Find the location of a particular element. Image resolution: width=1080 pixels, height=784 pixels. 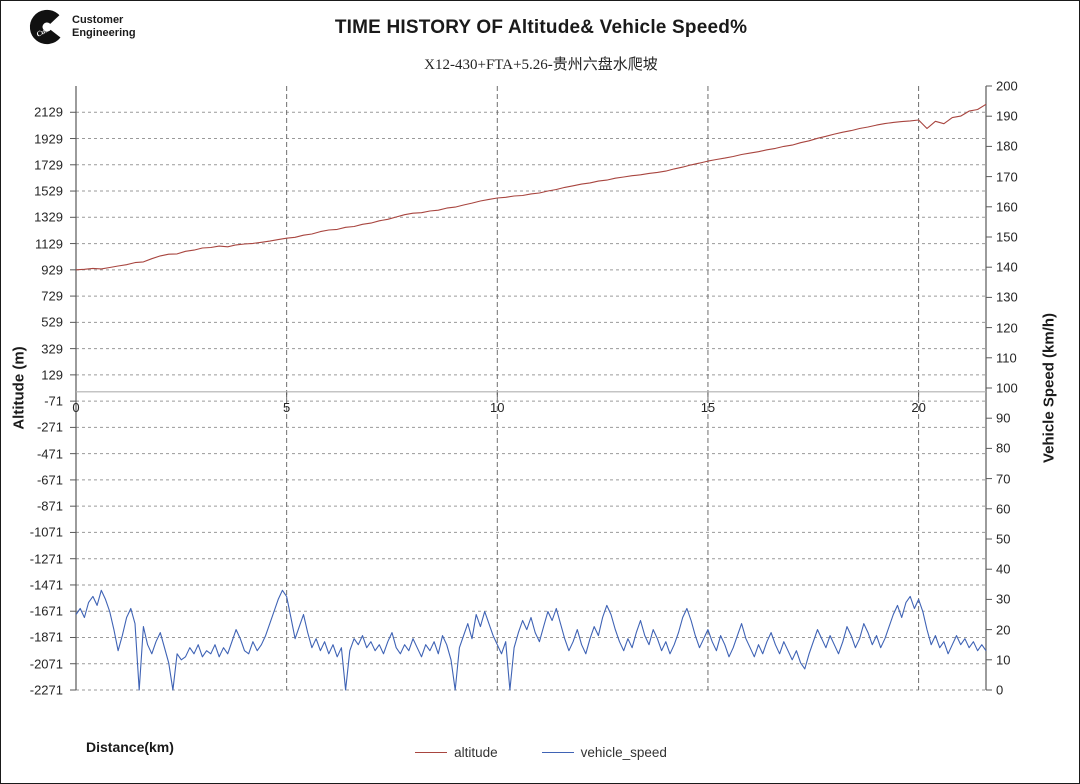

y-right-tick-label: 190 is located at coordinates (1007, 116).